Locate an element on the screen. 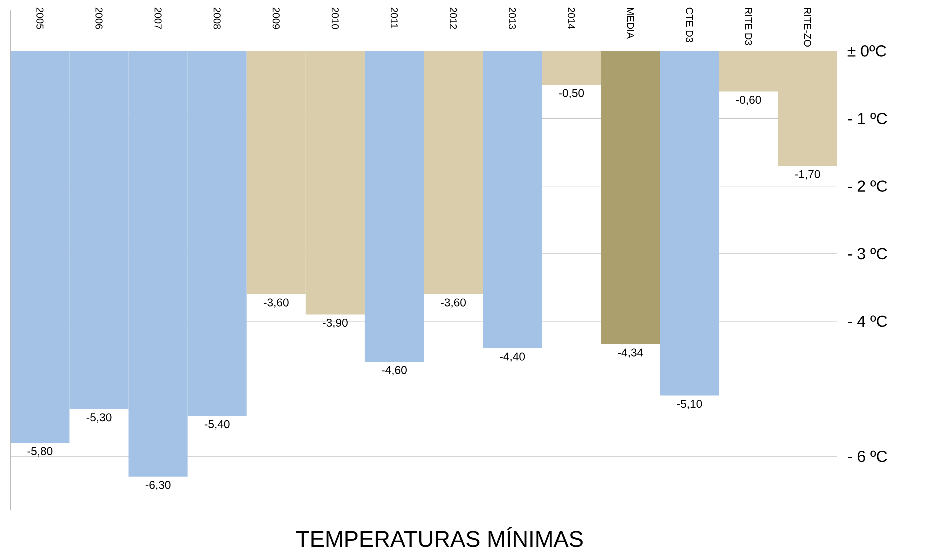  x-tick-label: MEDIA is located at coordinates (630, 24).